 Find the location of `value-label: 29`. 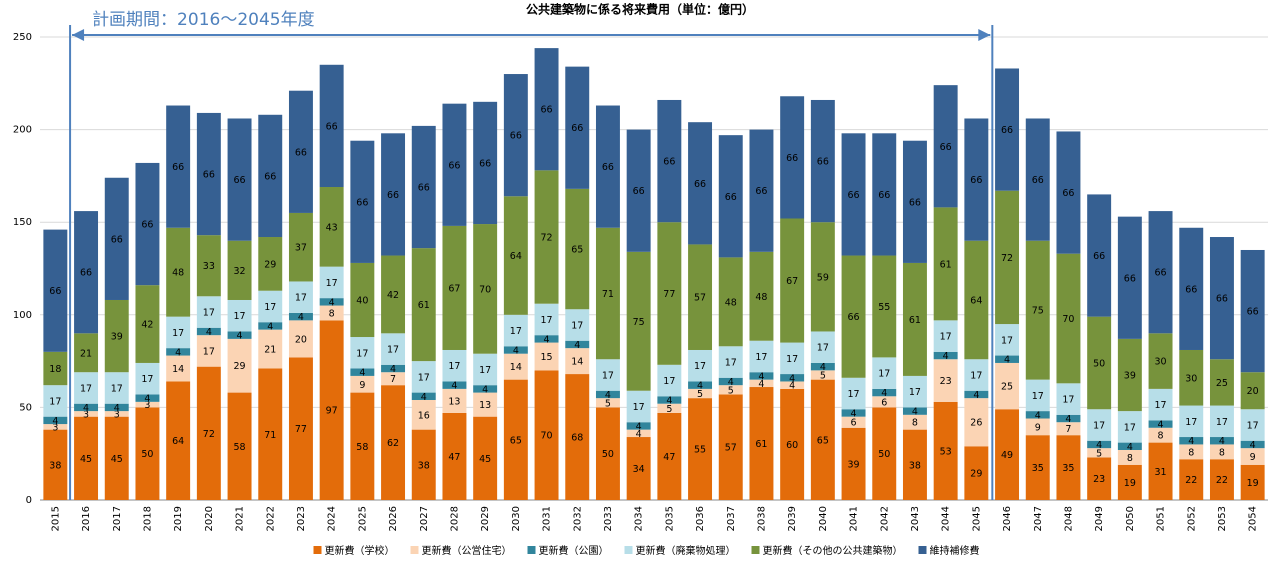

value-label: 29 is located at coordinates (976, 474).